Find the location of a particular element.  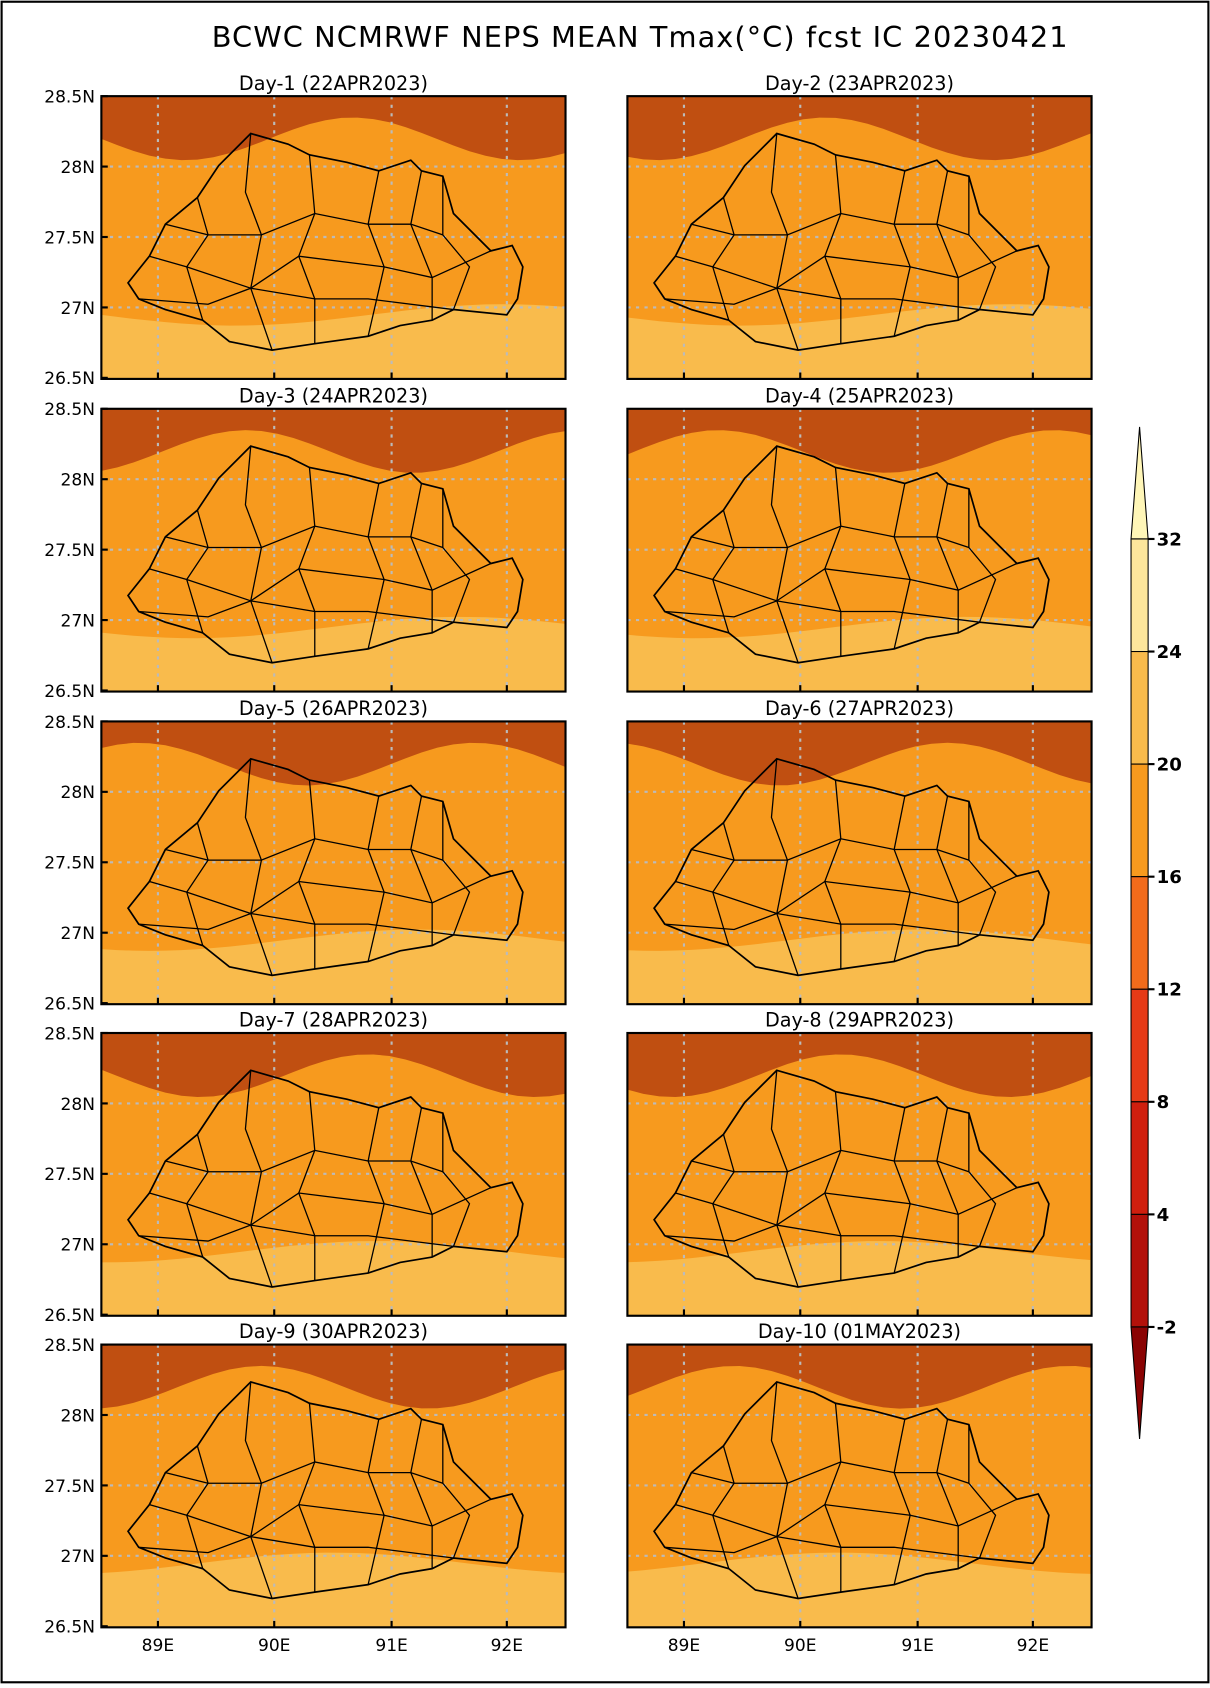

map-panel: Day-5 (26APR2023) 28.5N 28N 27.5N 27N 26.5N is located at coordinates (305, 856).